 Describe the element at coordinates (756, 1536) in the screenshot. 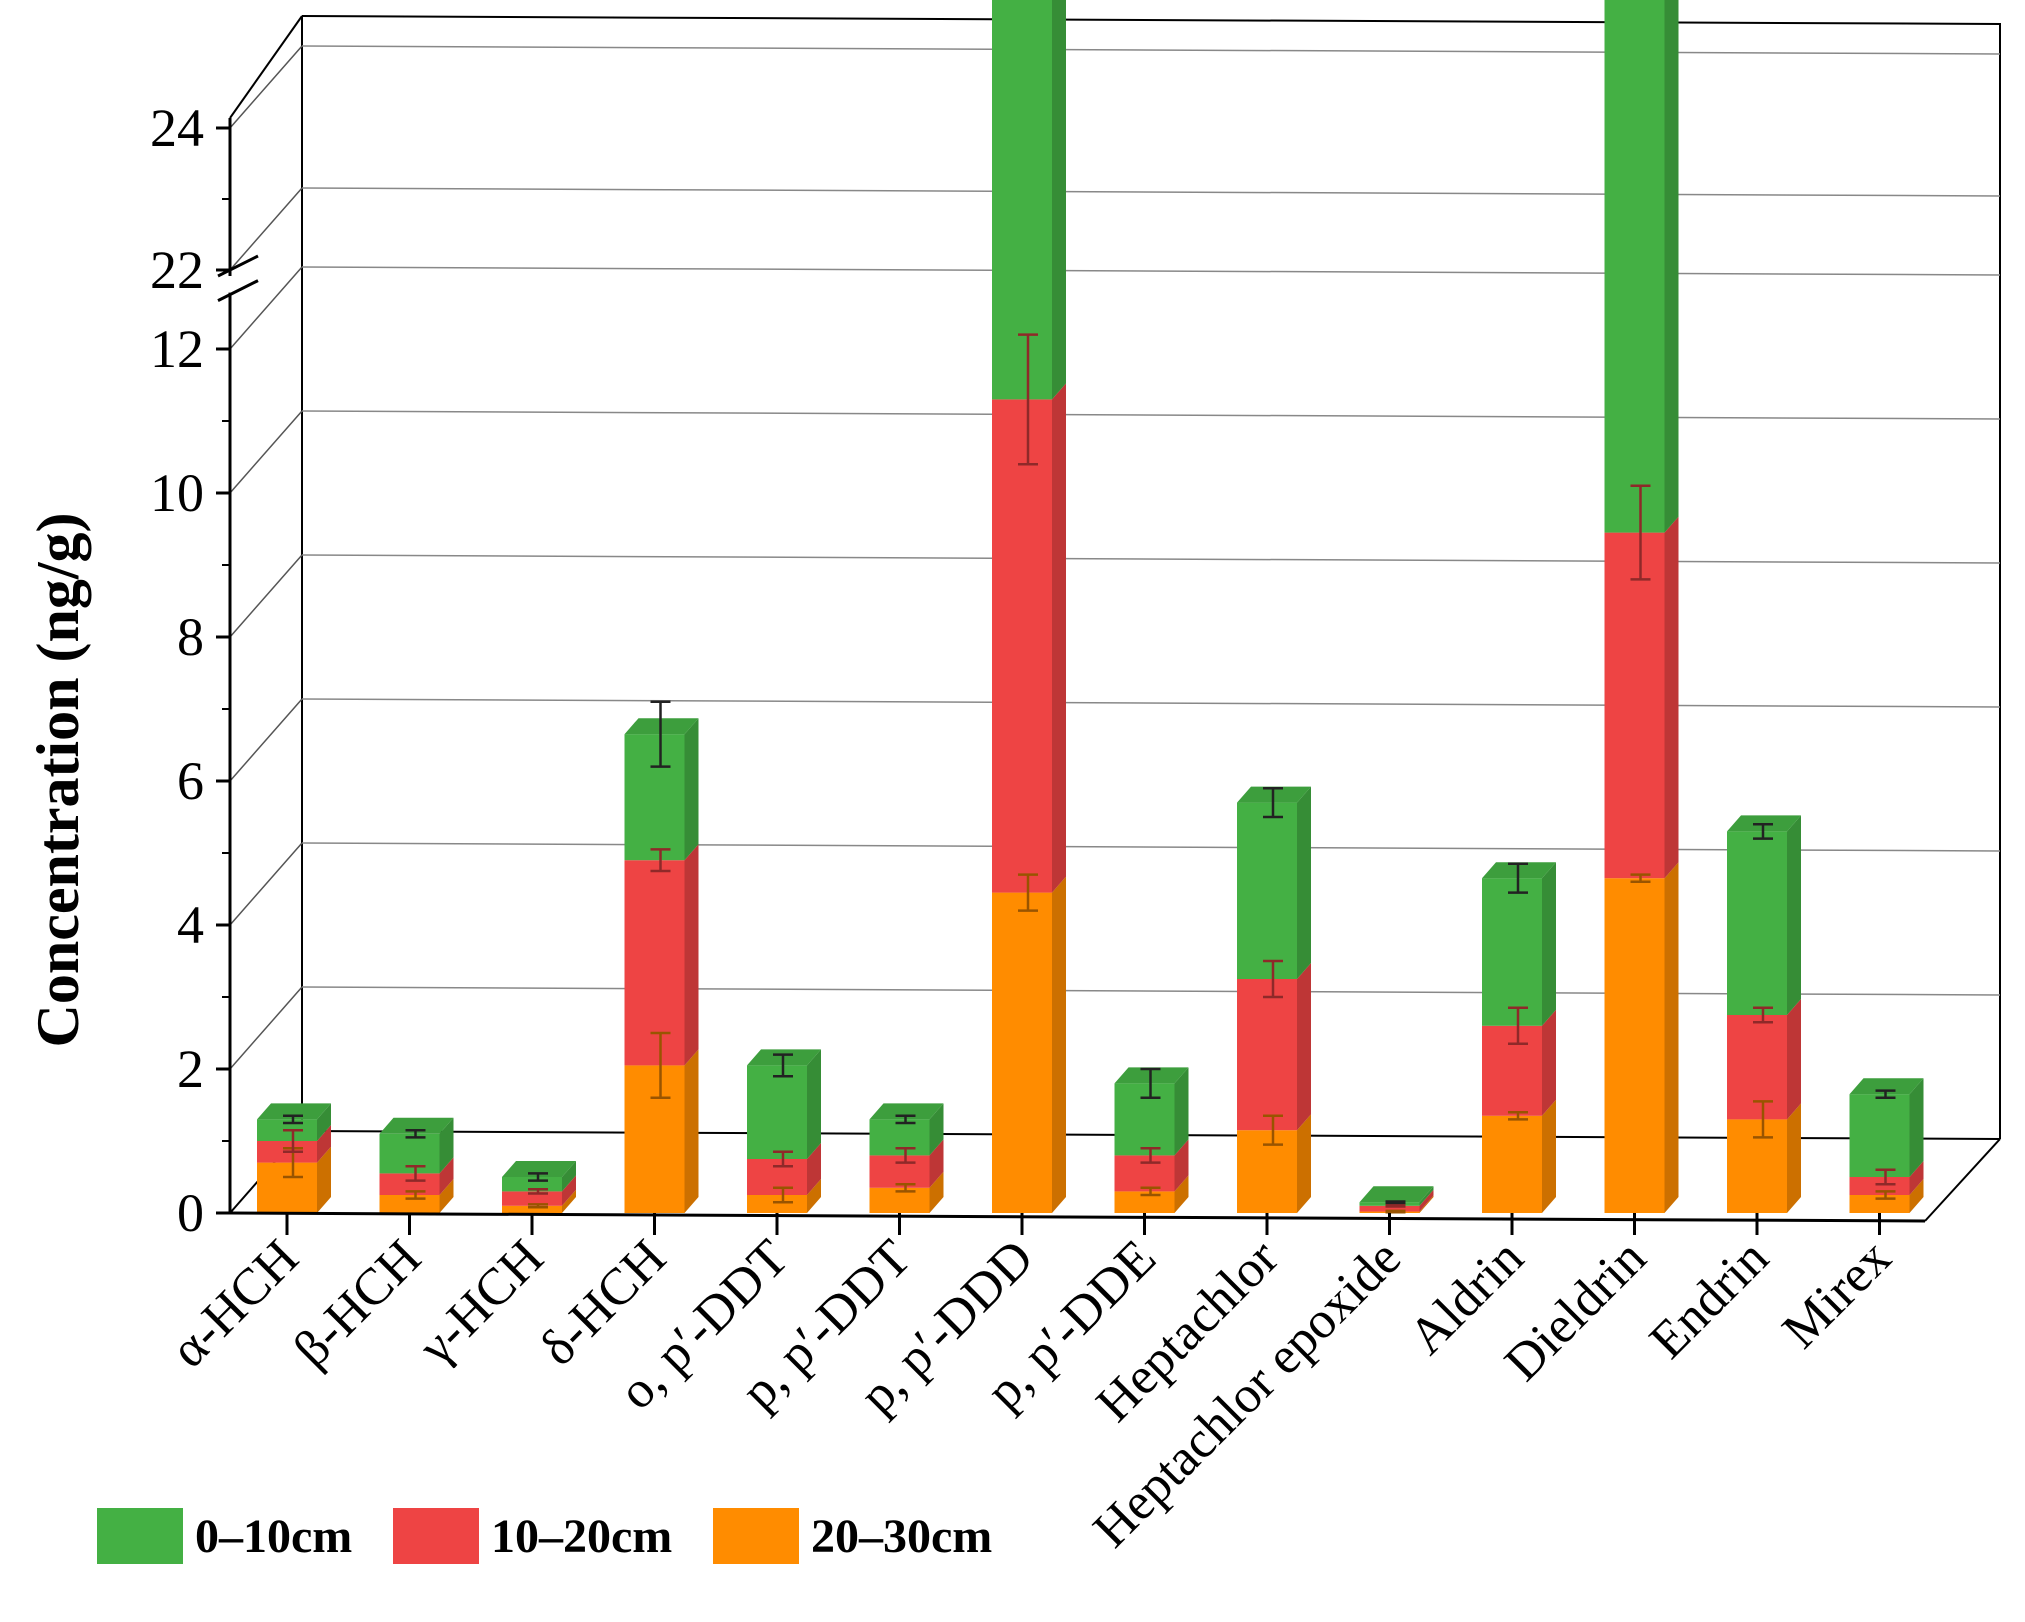

I see `legend-swatch` at that location.